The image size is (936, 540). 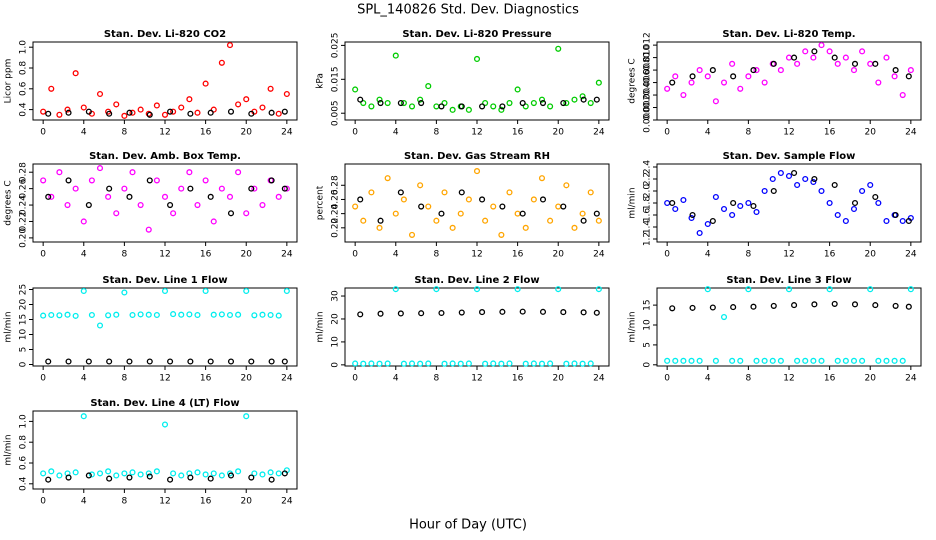 What do you see at coordinates (24, 238) in the screenshot?
I see `y-tick-label: 0.20` at bounding box center [24, 238].